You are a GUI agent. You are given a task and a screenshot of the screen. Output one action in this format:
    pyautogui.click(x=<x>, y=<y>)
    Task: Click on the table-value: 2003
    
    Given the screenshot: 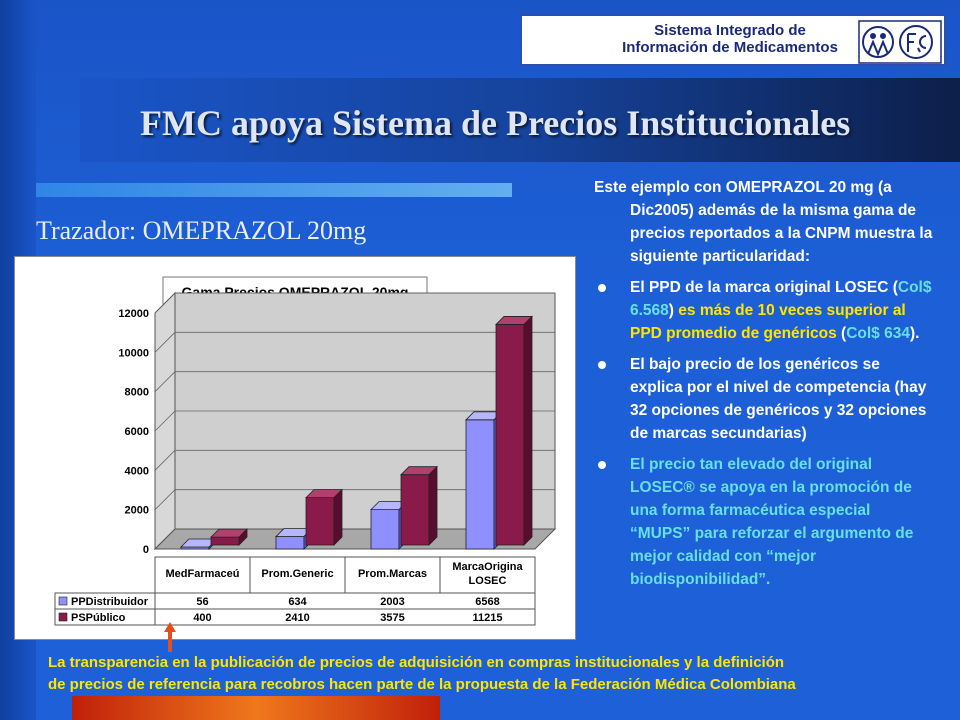 What is the action you would take?
    pyautogui.click(x=392, y=602)
    